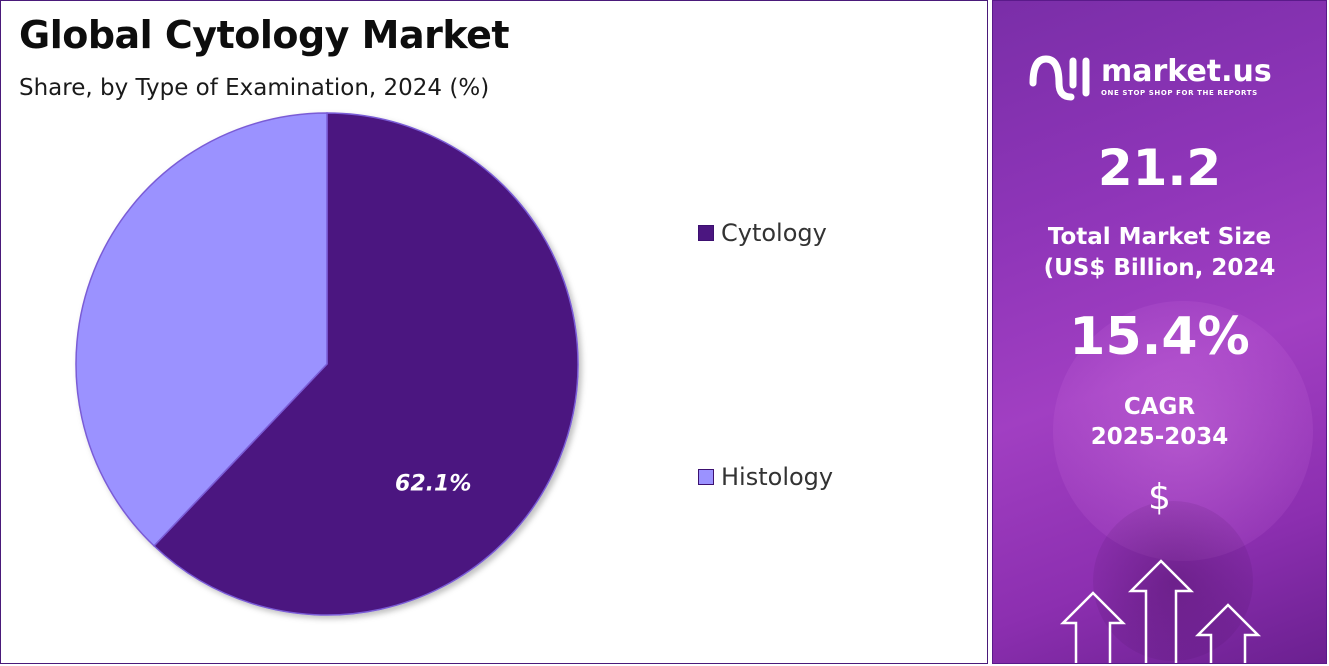  I want to click on legend-item-histology: Histology, so click(765, 477).